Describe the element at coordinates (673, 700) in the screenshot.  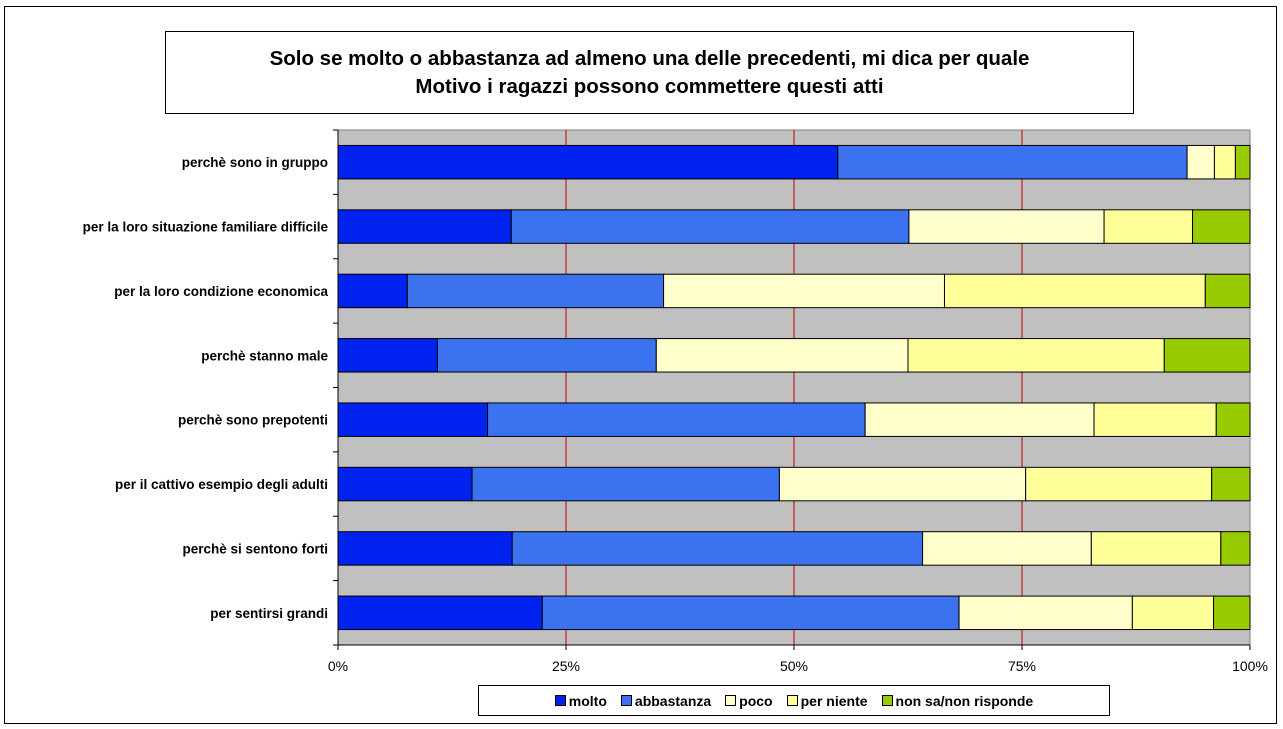
I see `legend-label-abbastanza: abbastanza` at that location.